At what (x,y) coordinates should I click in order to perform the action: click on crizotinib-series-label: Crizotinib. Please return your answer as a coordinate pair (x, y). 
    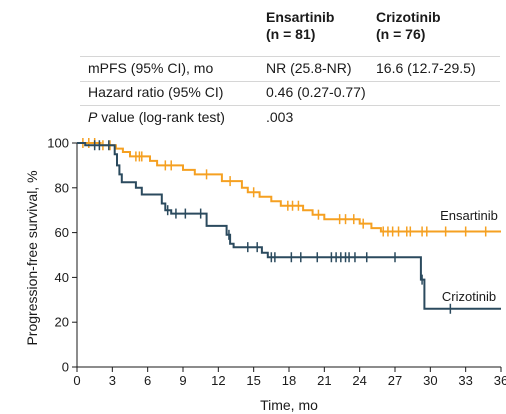
    Looking at the image, I should click on (469, 296).